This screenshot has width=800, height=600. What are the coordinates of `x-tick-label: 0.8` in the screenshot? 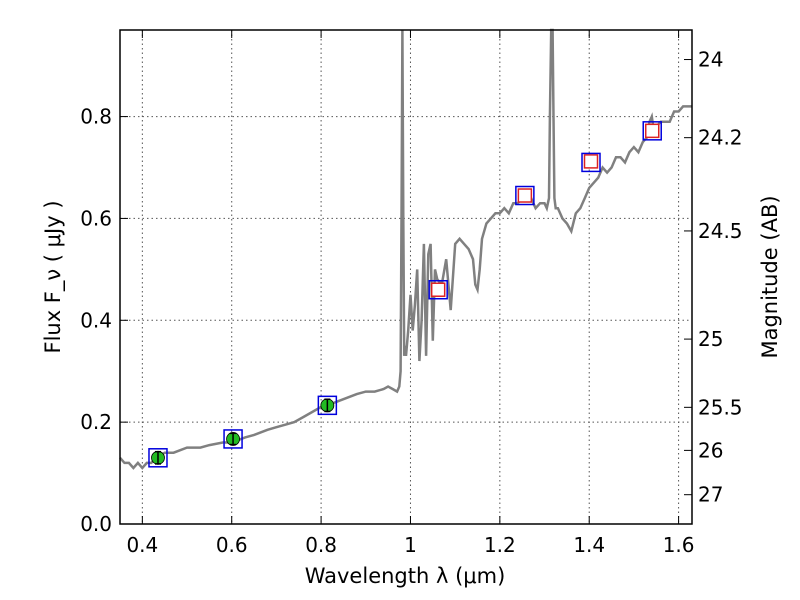 It's located at (321, 545).